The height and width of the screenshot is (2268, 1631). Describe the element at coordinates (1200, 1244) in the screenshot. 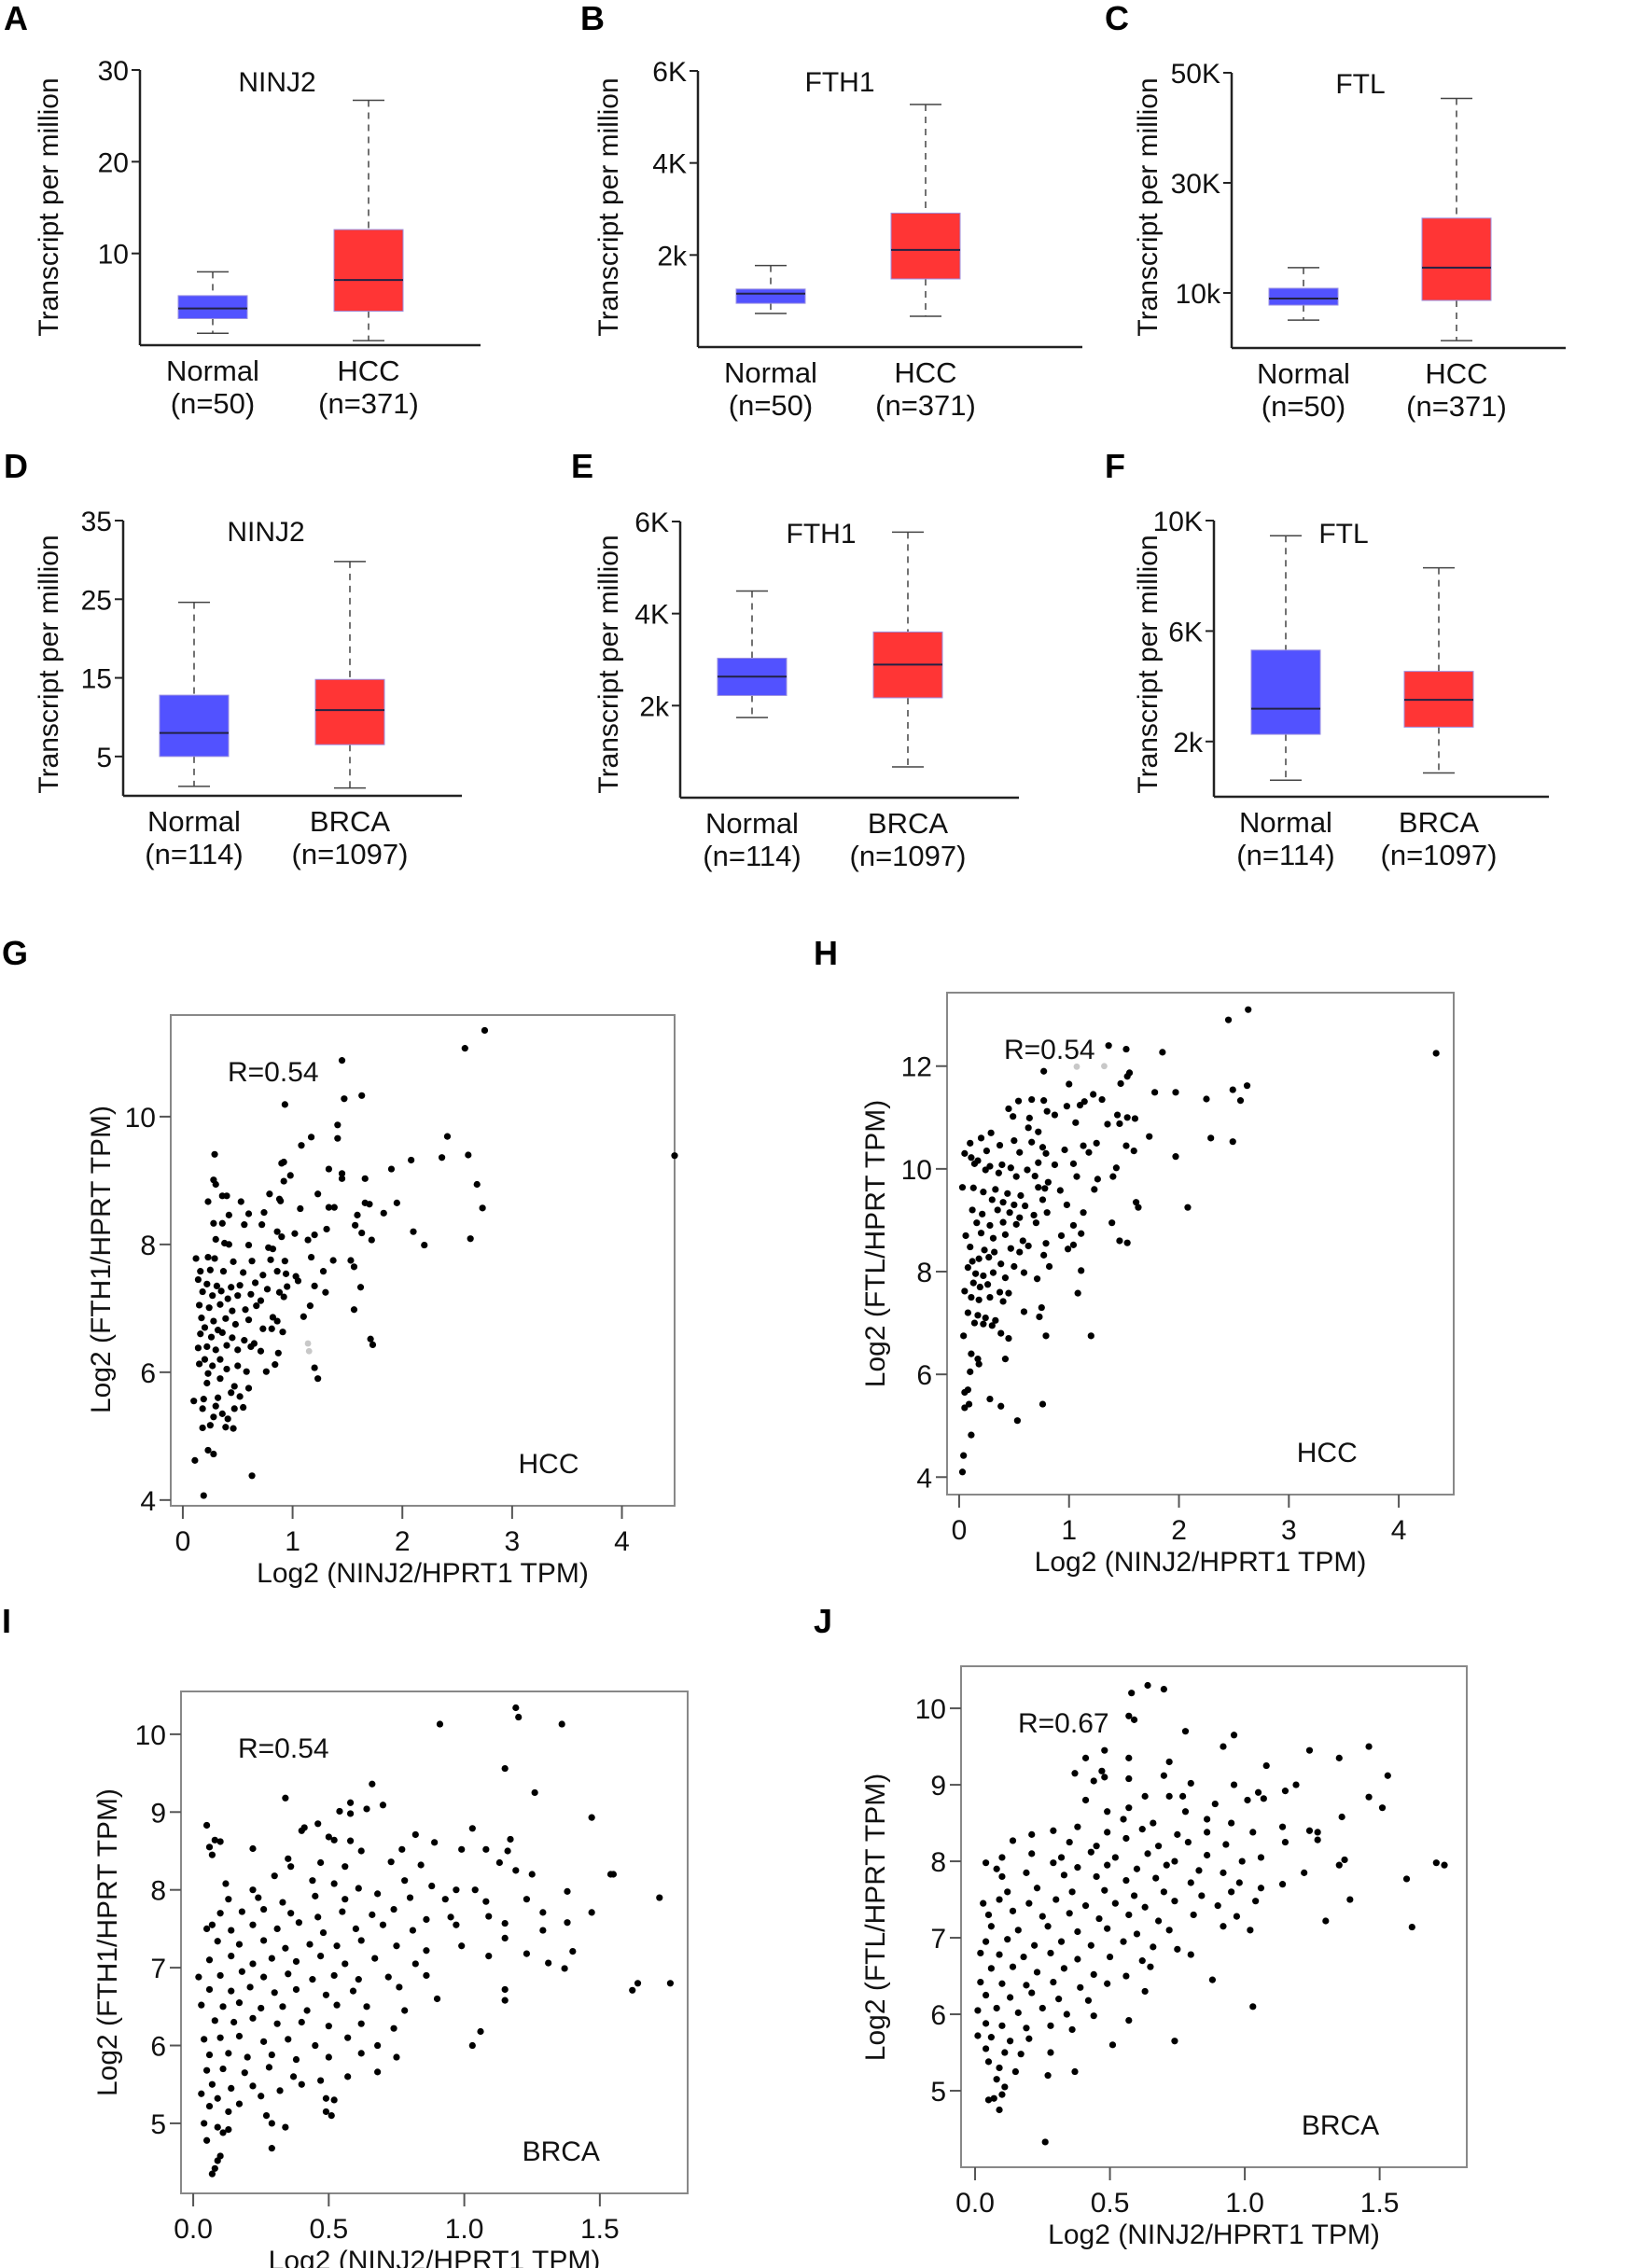

I see `plot-frame` at that location.